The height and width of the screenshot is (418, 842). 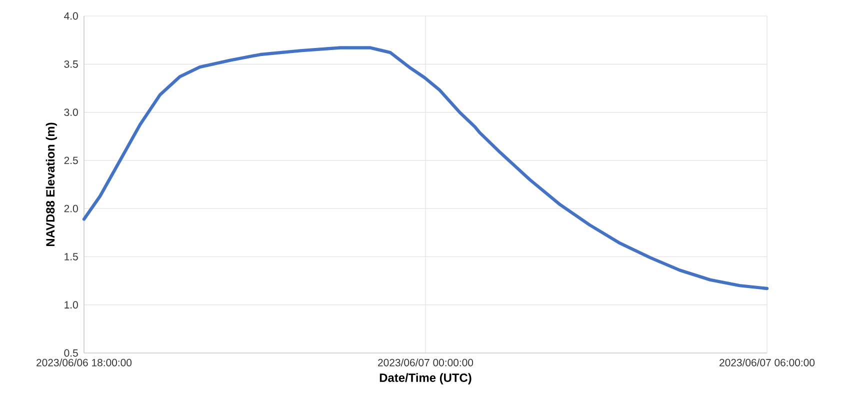 What do you see at coordinates (71, 208) in the screenshot?
I see `y-tick-label: 2.0` at bounding box center [71, 208].